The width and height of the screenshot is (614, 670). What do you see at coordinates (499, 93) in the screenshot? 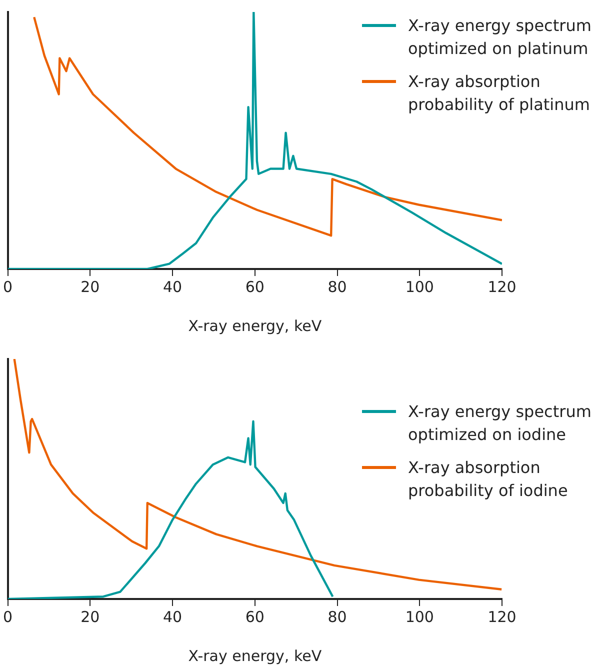
I see `legend-label: X-ray absorption probability of platinum` at bounding box center [499, 93].